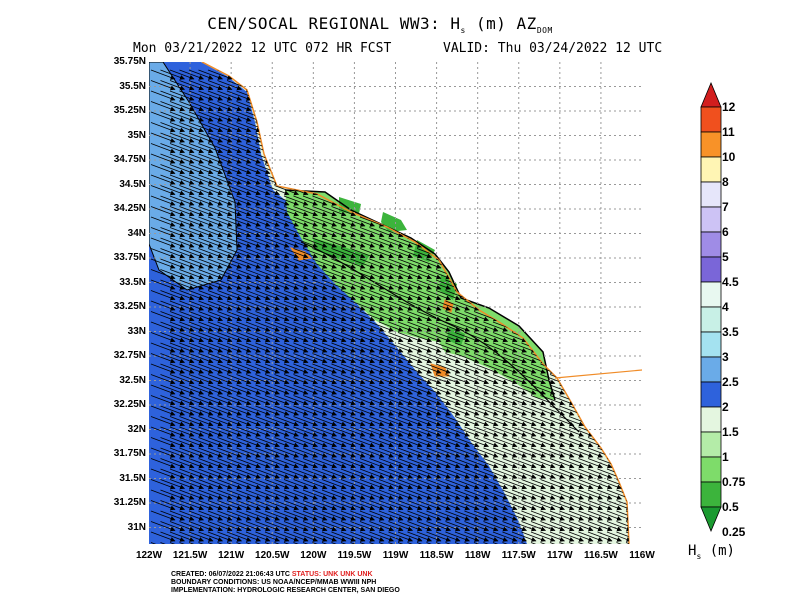 This screenshot has width=792, height=612. What do you see at coordinates (136, 135) in the screenshot?
I see `lat-tick-label: 35N` at bounding box center [136, 135].